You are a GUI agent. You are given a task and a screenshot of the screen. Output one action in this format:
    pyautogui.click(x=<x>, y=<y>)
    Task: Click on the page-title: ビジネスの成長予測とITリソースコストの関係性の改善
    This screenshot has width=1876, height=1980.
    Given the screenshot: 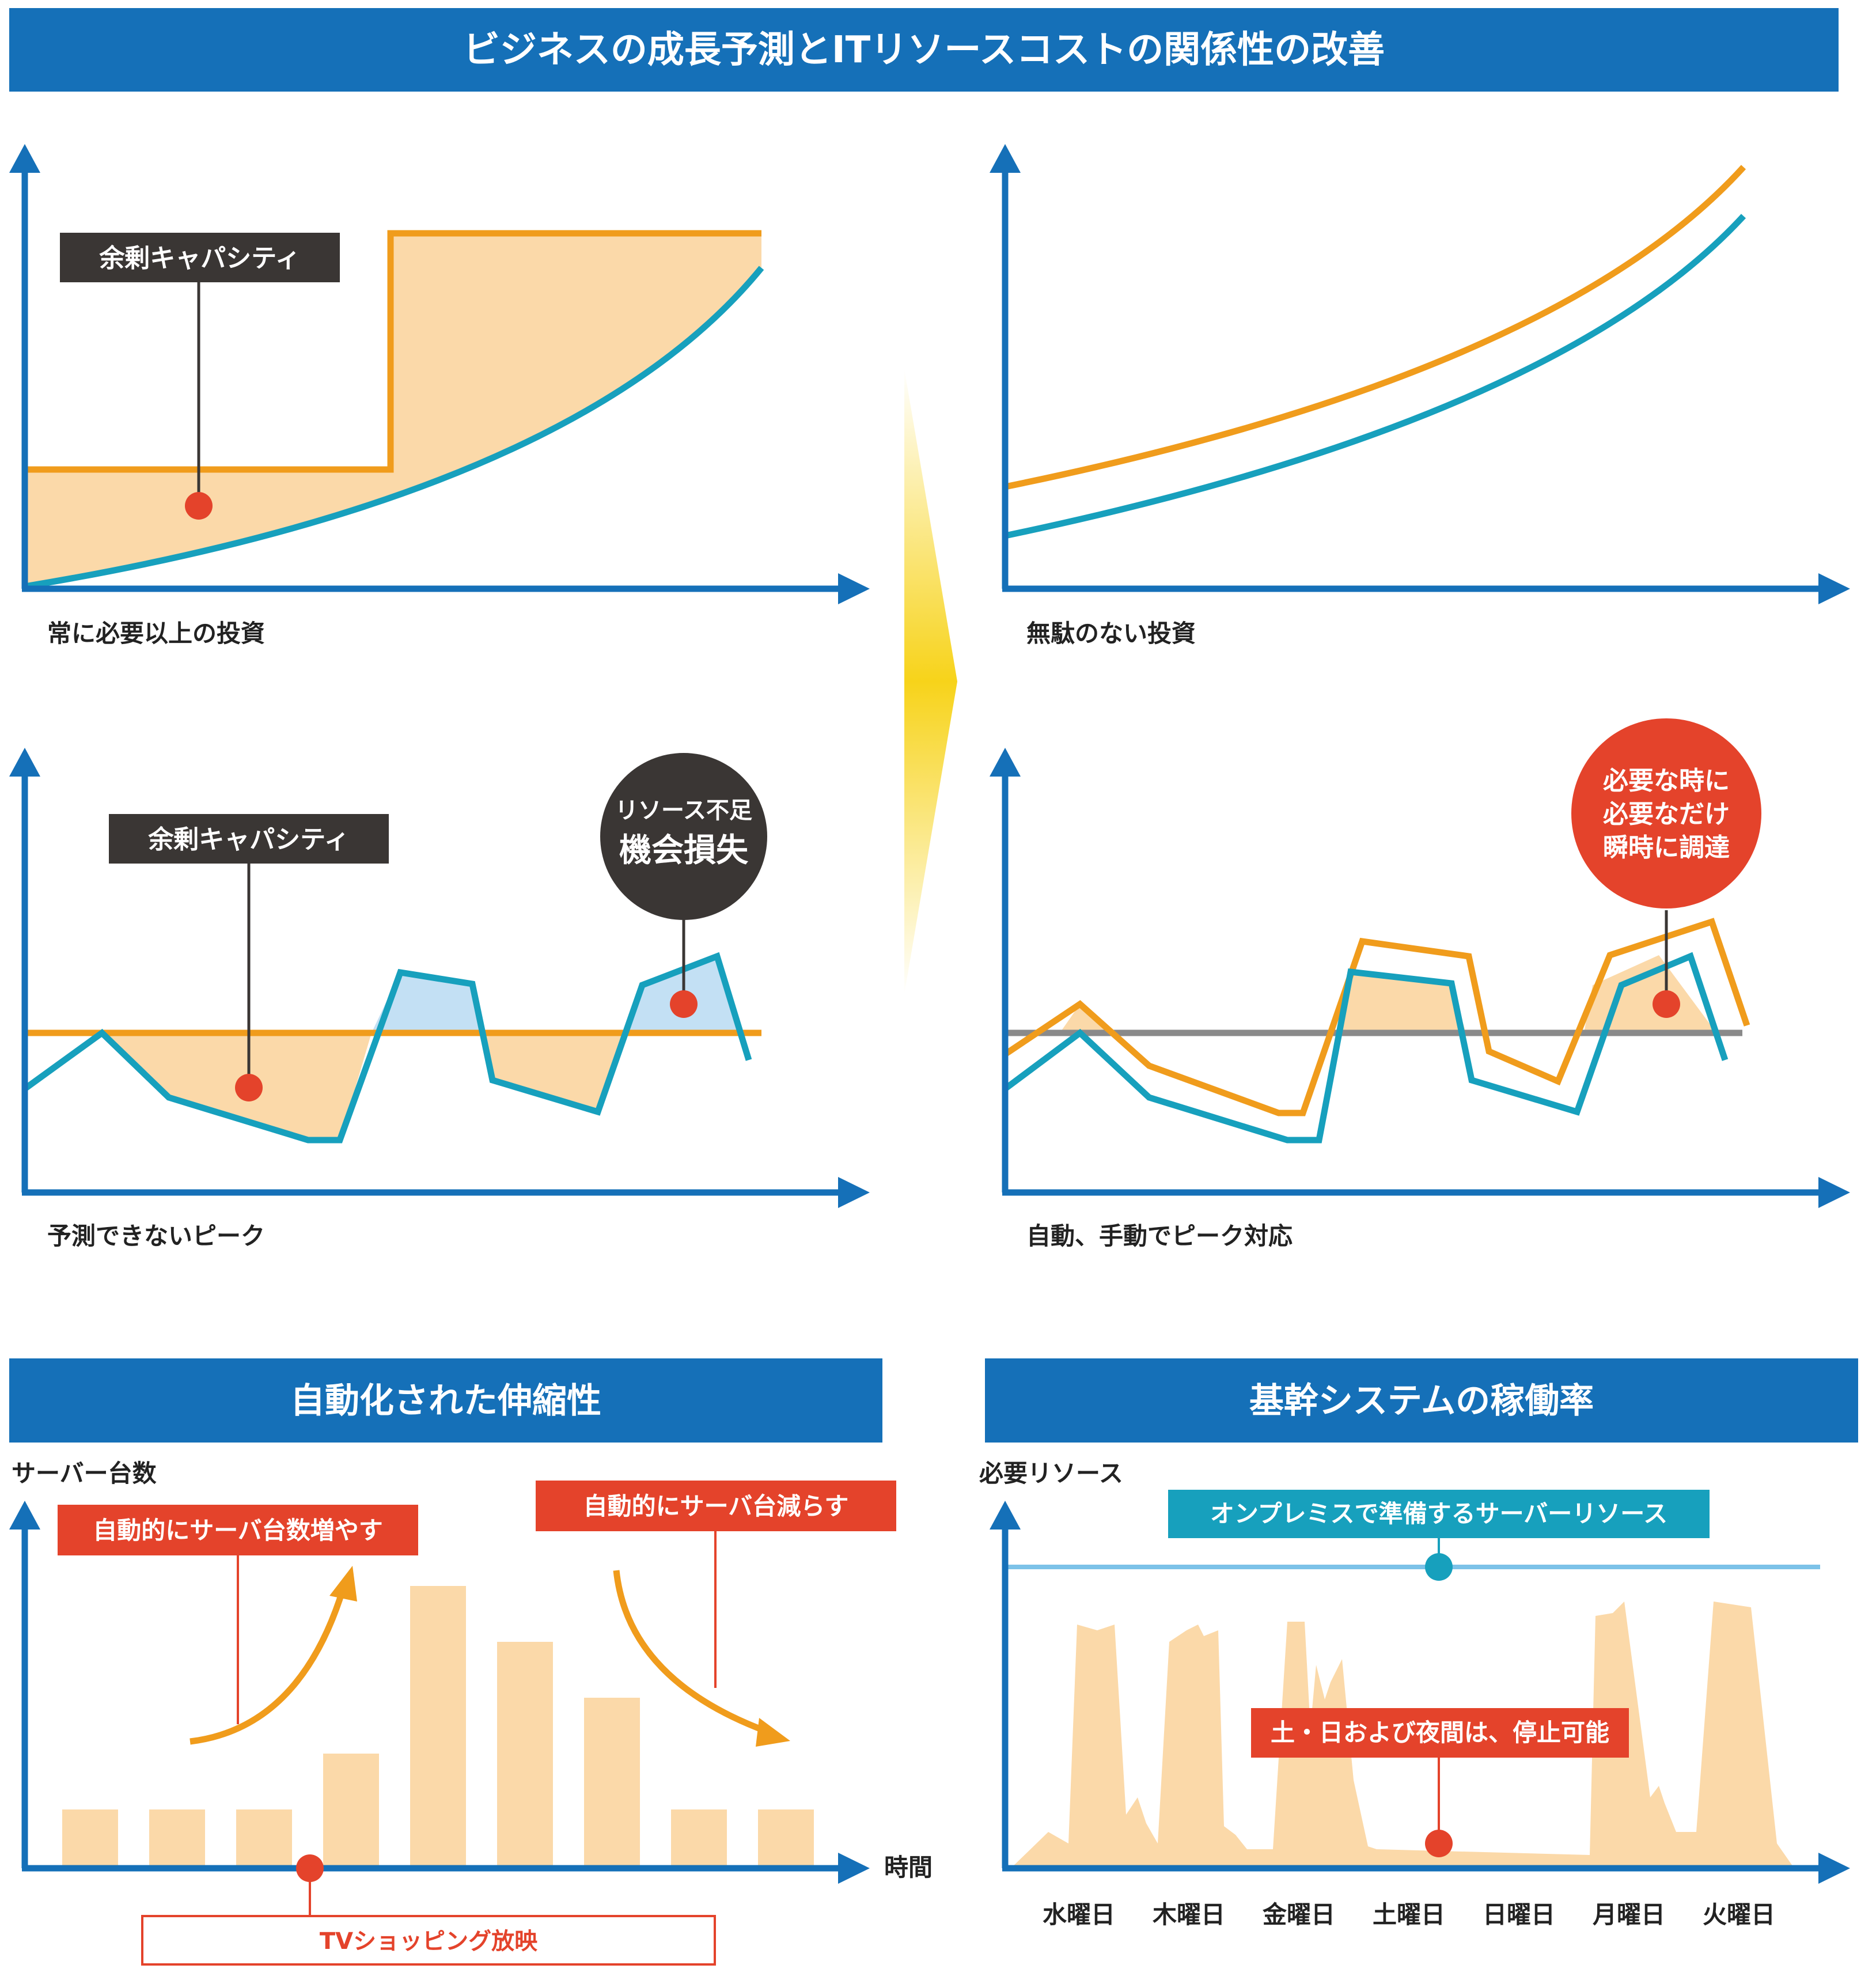 What is the action you would take?
    pyautogui.click(x=924, y=50)
    